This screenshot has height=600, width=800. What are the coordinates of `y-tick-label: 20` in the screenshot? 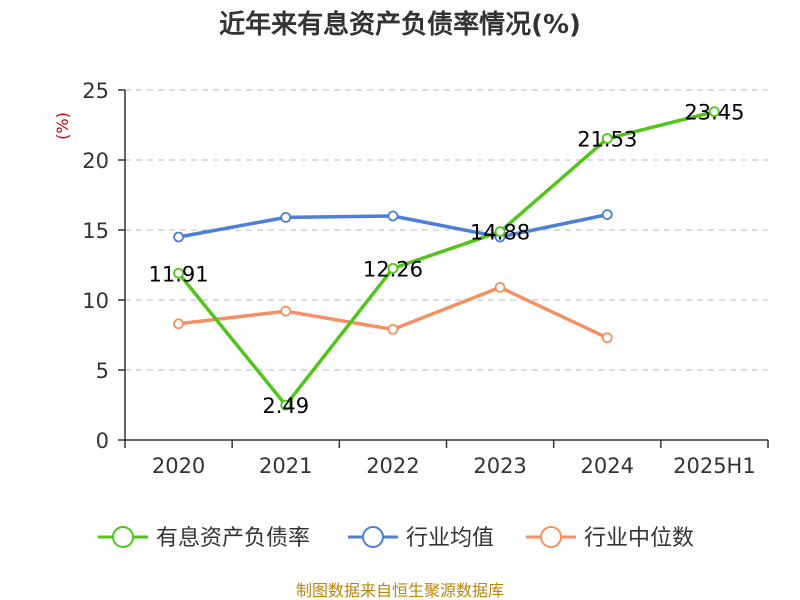 It's located at (95, 161).